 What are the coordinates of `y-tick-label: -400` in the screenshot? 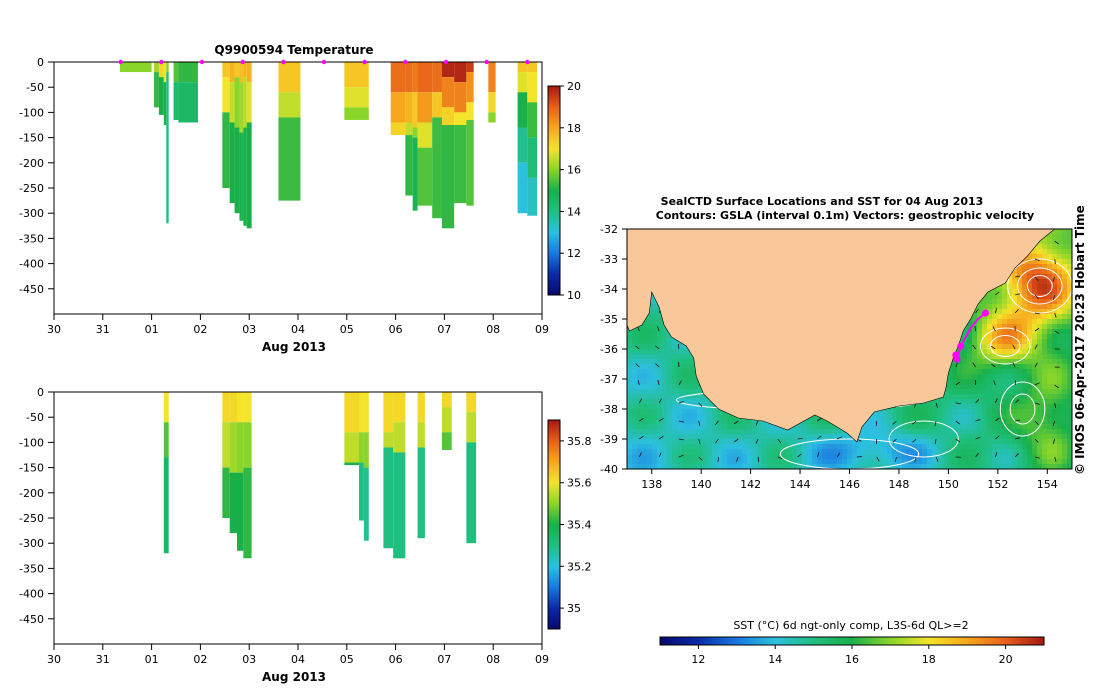 It's located at (31, 264).